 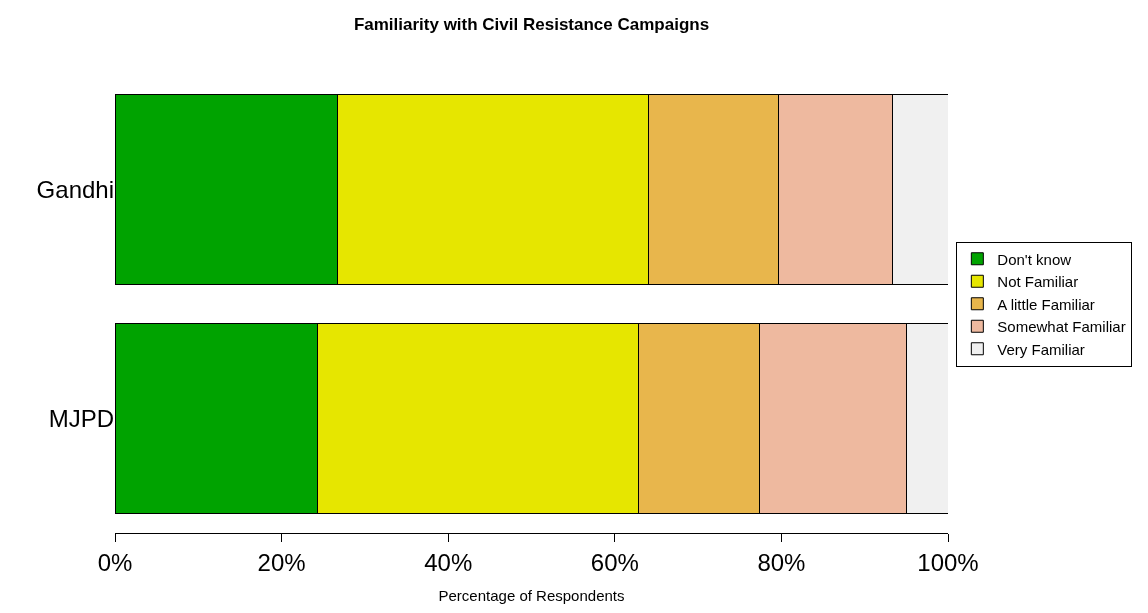 I want to click on x-axis-title: Percentage of Respondents, so click(x=531, y=595).